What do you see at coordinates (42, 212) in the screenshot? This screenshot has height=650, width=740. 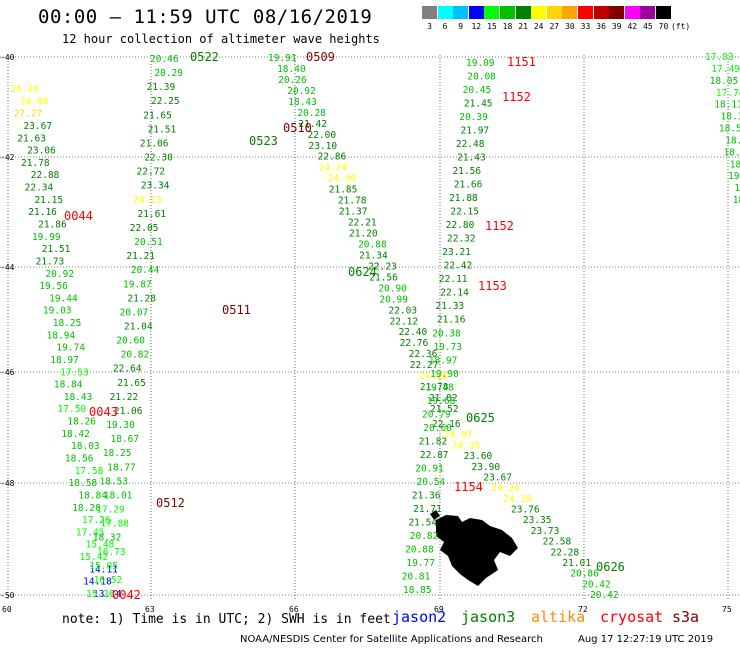 I see `wave-height-value: 21.16` at bounding box center [42, 212].